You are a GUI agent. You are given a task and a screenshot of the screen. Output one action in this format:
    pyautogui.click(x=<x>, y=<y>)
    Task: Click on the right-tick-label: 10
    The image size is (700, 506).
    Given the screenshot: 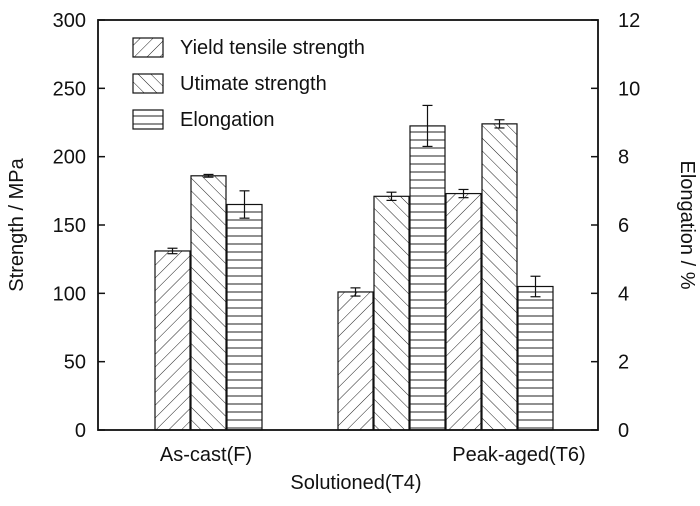 What is the action you would take?
    pyautogui.click(x=629, y=89)
    